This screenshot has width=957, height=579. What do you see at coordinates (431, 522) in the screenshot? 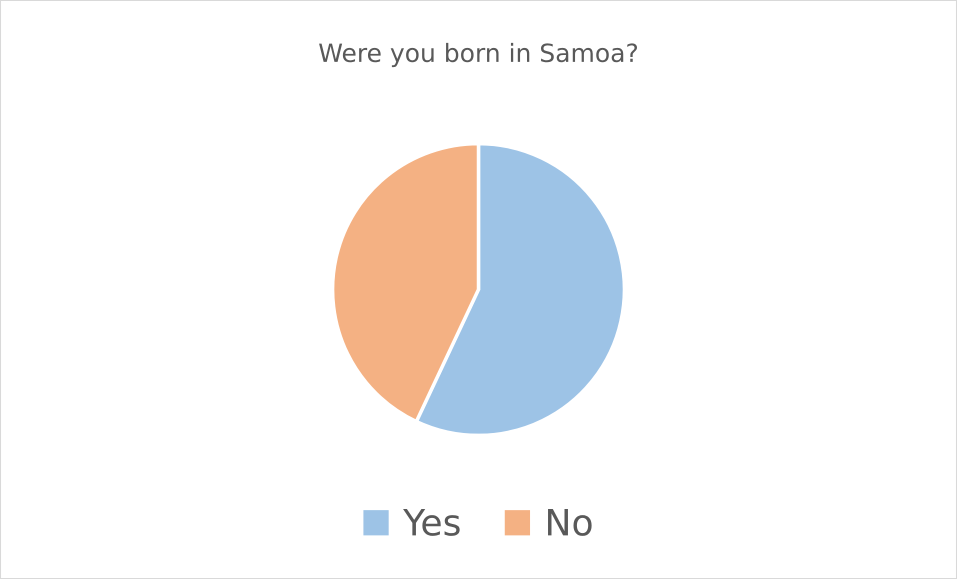
I see `legend-label: Yes` at bounding box center [431, 522].